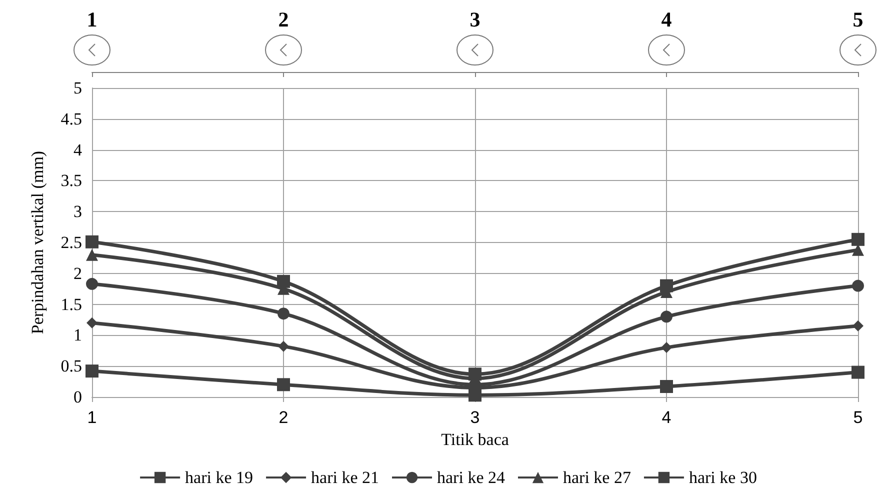 The width and height of the screenshot is (896, 491). Describe the element at coordinates (667, 417) in the screenshot. I see `x-tick-label: 4` at that location.